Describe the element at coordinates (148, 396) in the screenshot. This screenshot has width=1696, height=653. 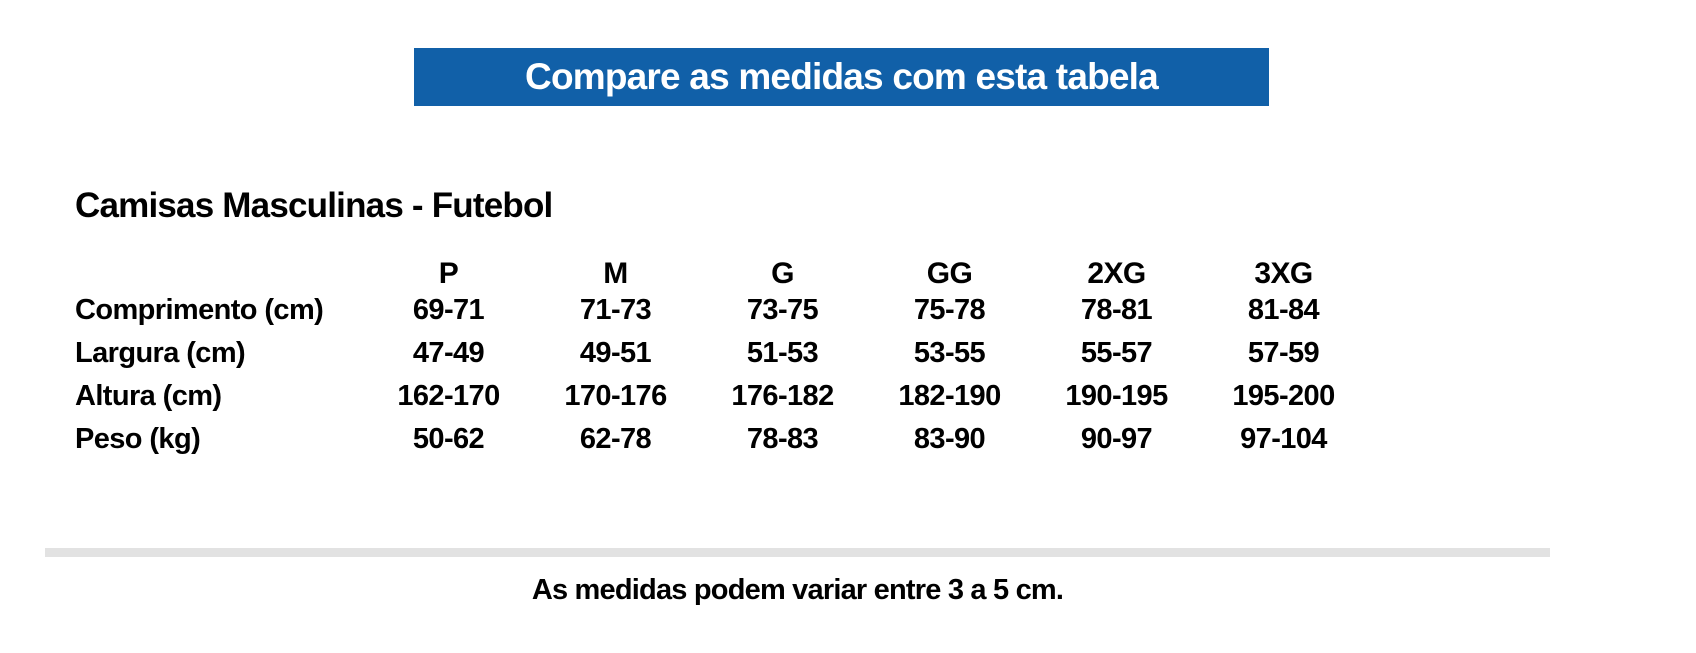
I see `row-label: Altura (cm)` at that location.